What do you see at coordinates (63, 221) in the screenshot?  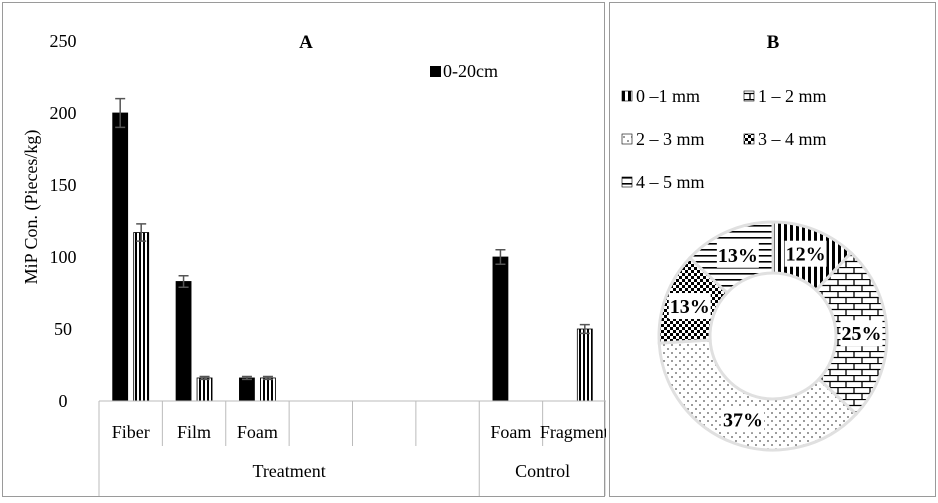 I see `y-tick-labels: 0 50 100 150 200 250` at bounding box center [63, 221].